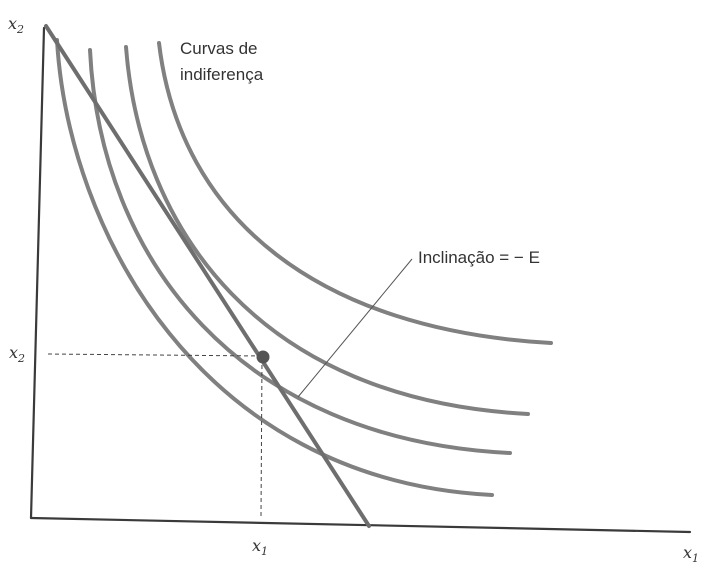 Image resolution: width=702 pixels, height=568 pixels. What do you see at coordinates (37, 273) in the screenshot?
I see `y-axis` at bounding box center [37, 273].